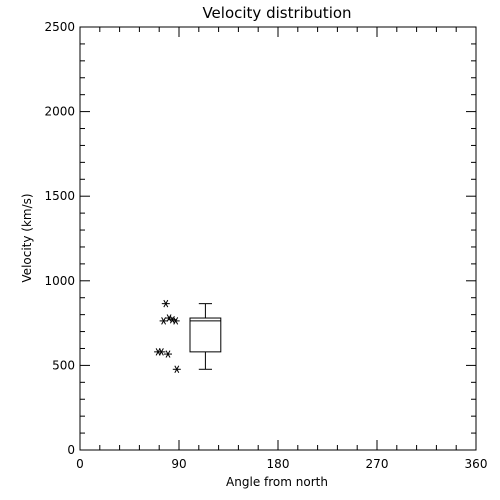  I want to click on y-tick-label: 1500, so click(59, 196).